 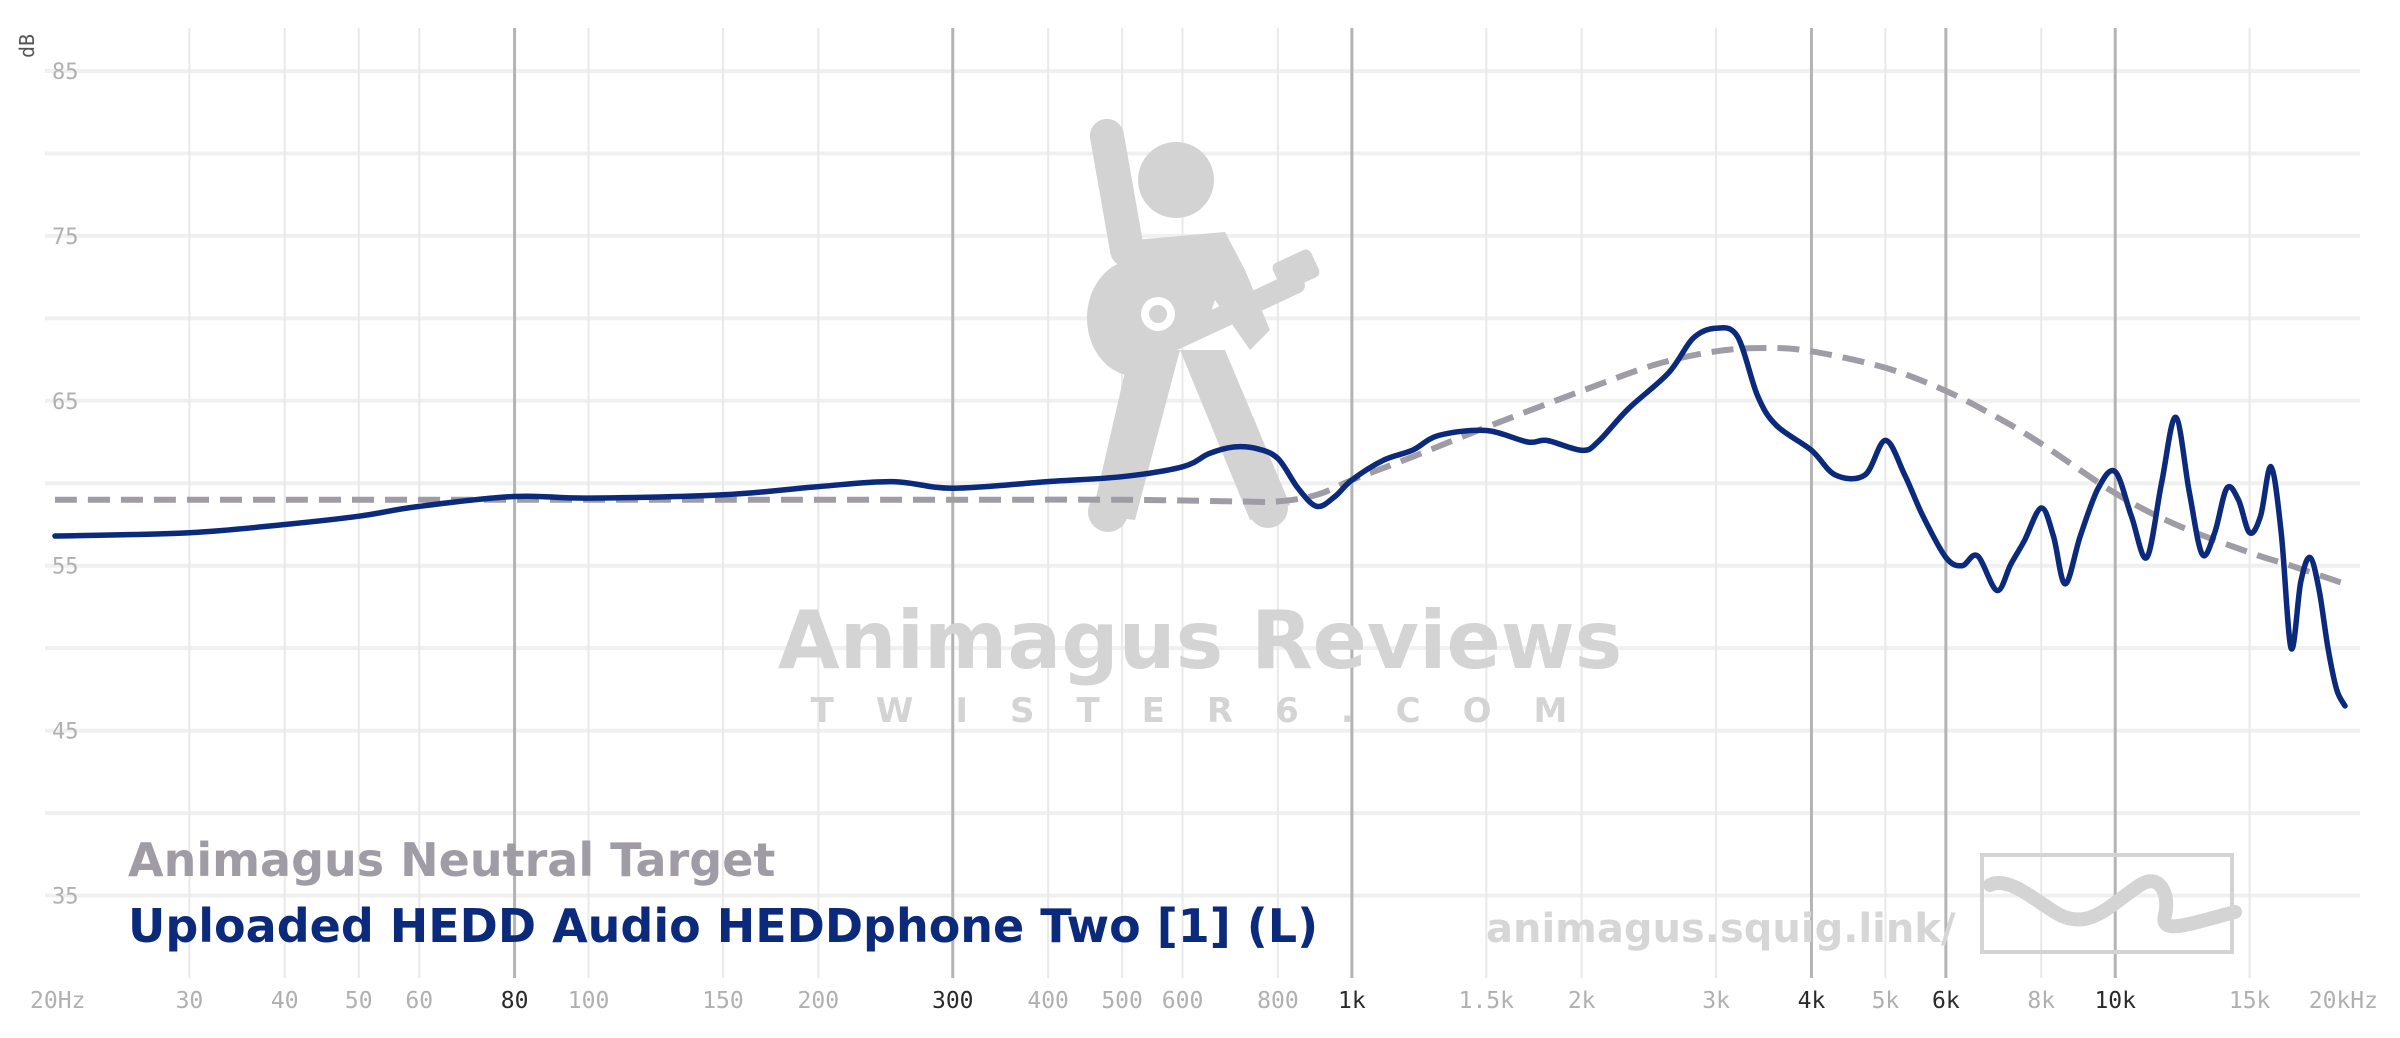 What do you see at coordinates (65, 567) in the screenshot?
I see `y-tick-label: 55` at bounding box center [65, 567].